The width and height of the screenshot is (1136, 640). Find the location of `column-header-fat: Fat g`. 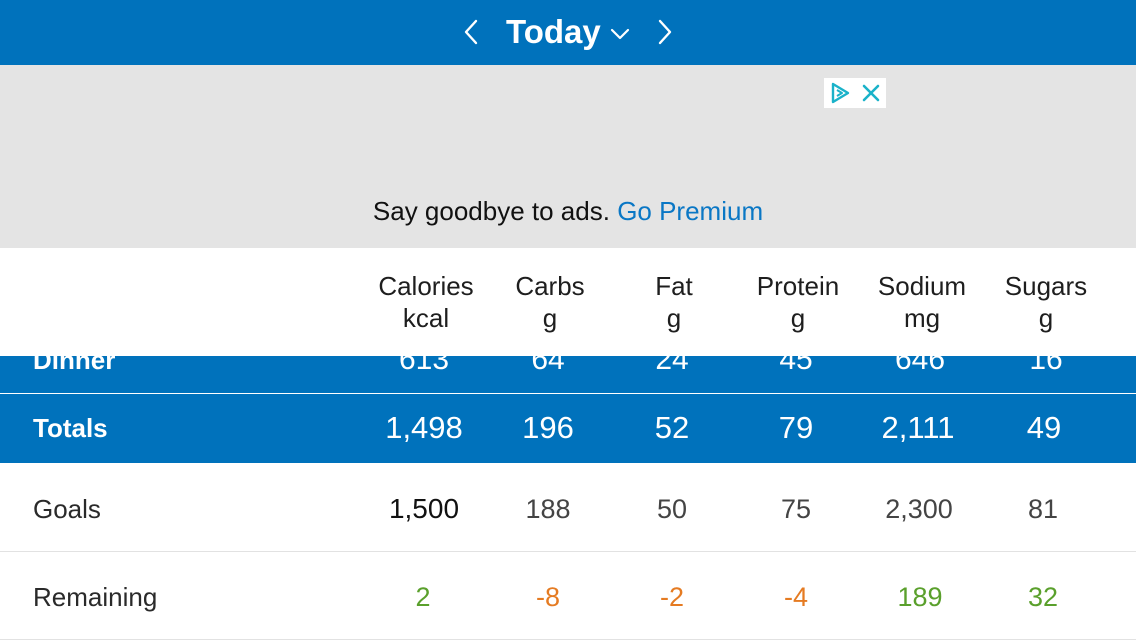

column-header-fat: Fat g is located at coordinates (674, 302).